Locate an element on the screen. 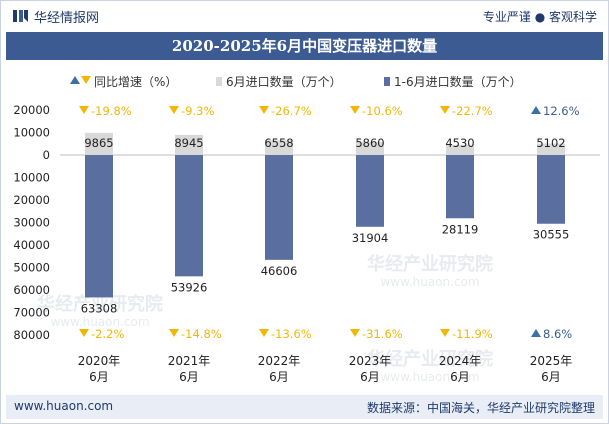  ytd-growth-label: 8.6% is located at coordinates (557, 334).